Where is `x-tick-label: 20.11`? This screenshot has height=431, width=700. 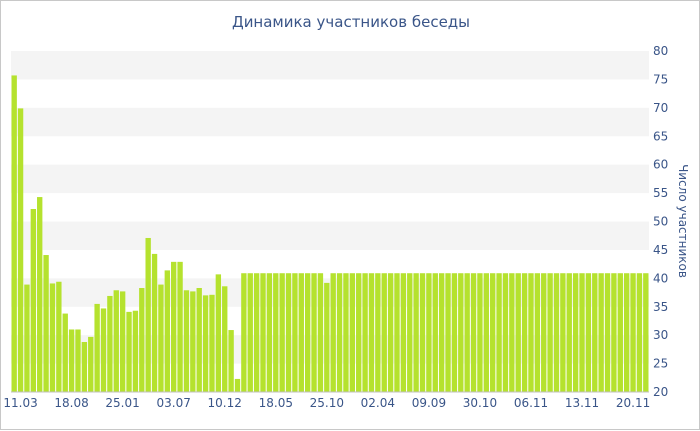
x-tick-label: 20.11 is located at coordinates (633, 403).